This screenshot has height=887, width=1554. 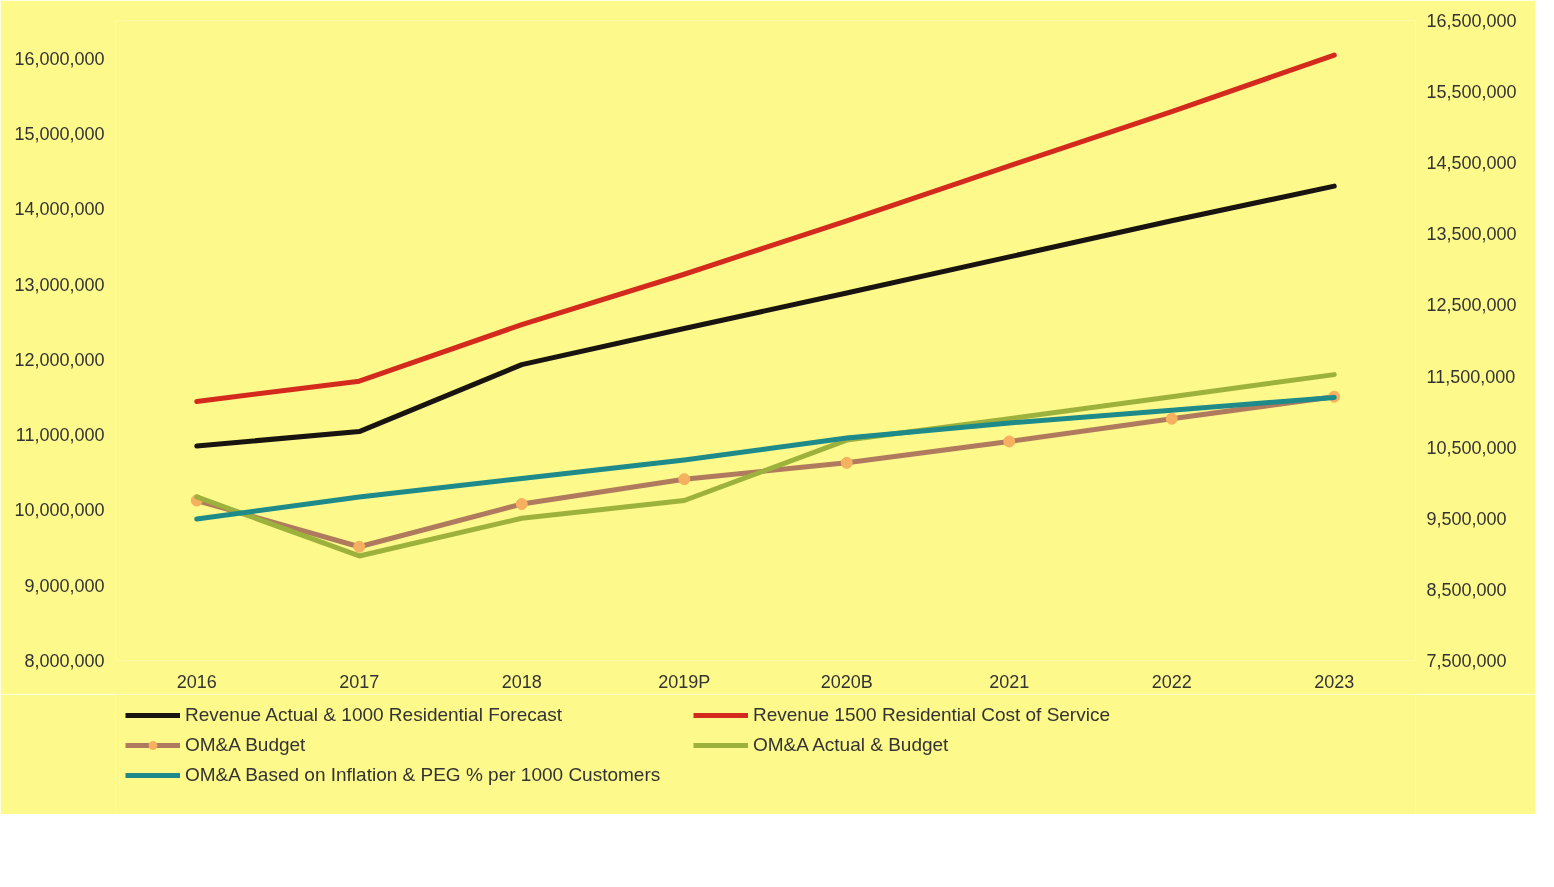 I want to click on y2-tick-label: 14,500,000, so click(x=1471, y=163).